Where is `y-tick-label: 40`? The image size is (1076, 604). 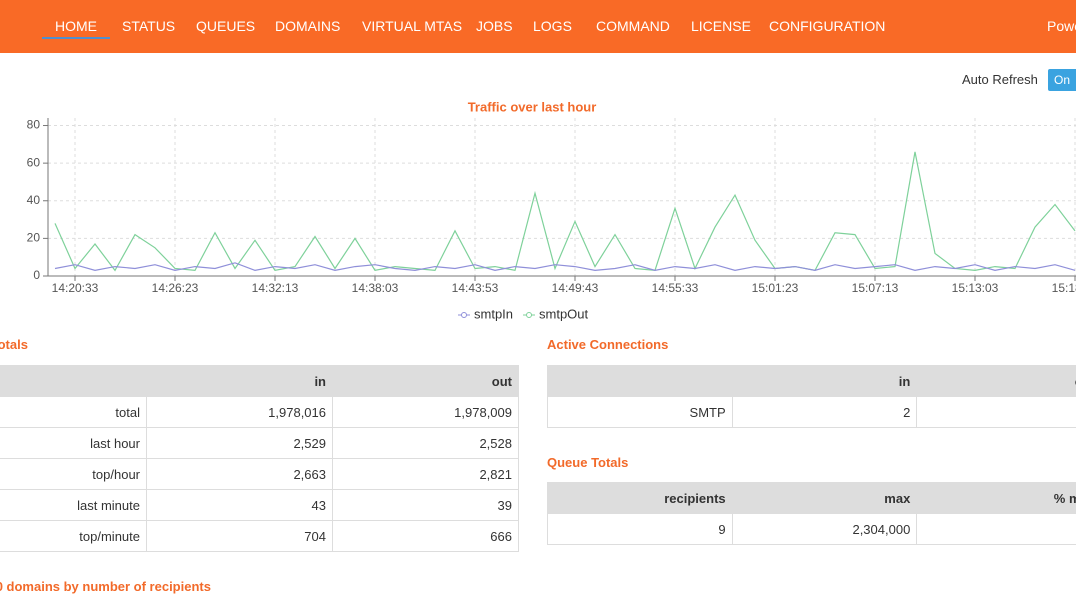
y-tick-label: 40 is located at coordinates (34, 200).